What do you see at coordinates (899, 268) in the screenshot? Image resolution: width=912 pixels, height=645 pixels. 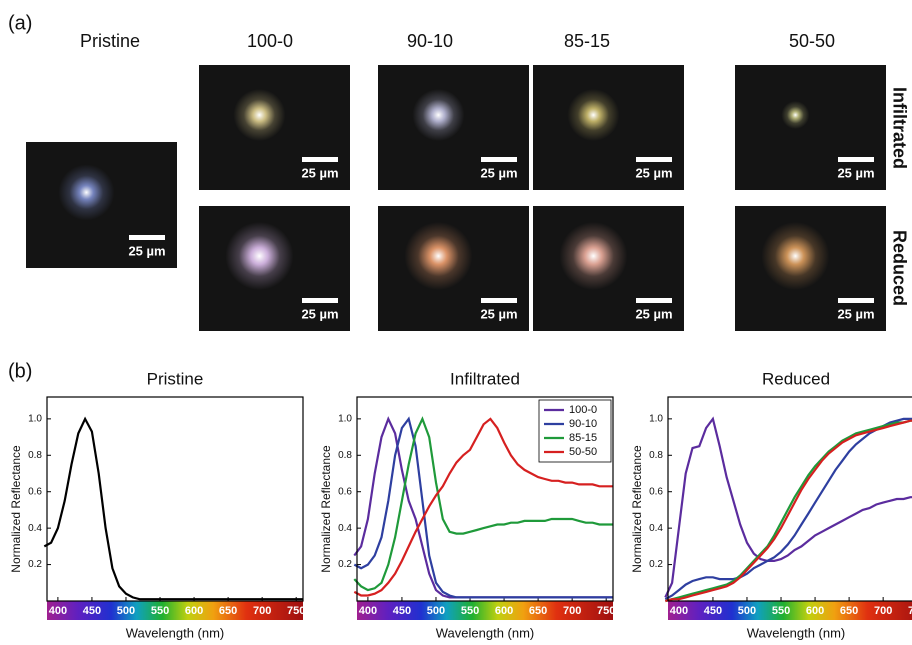 I see `row-header: Reduced` at bounding box center [899, 268].